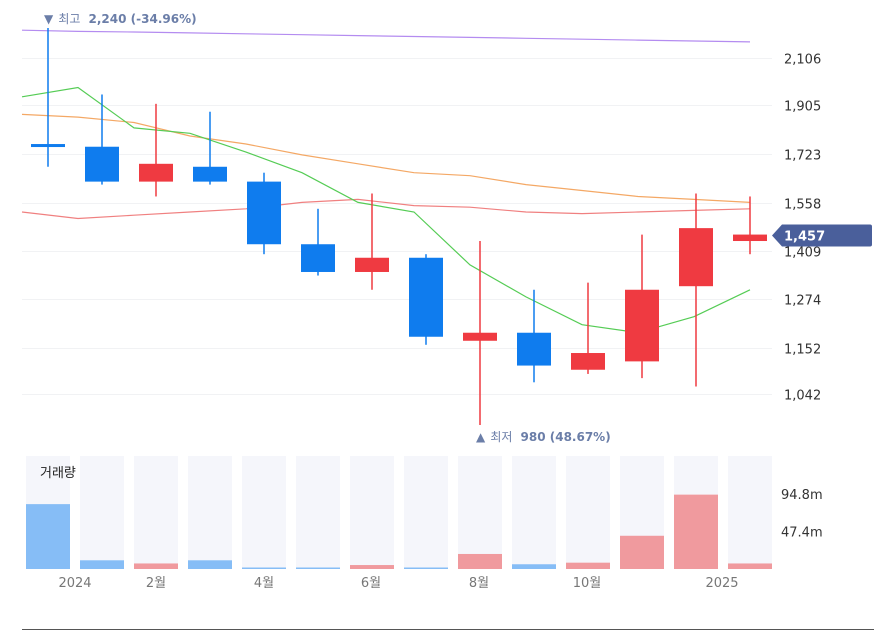 The height and width of the screenshot is (633, 874). Describe the element at coordinates (802, 107) in the screenshot. I see `price-tick-label: 1,905` at that location.